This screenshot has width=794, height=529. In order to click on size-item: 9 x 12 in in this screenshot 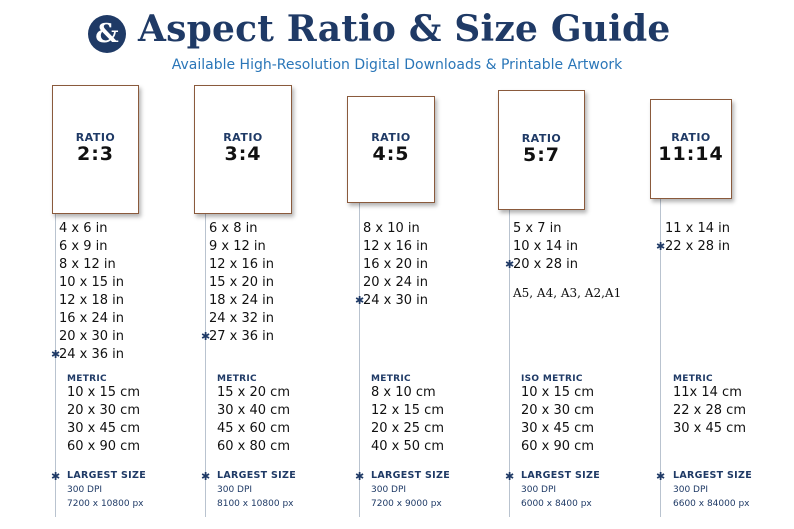, I will do `click(237, 246)`.